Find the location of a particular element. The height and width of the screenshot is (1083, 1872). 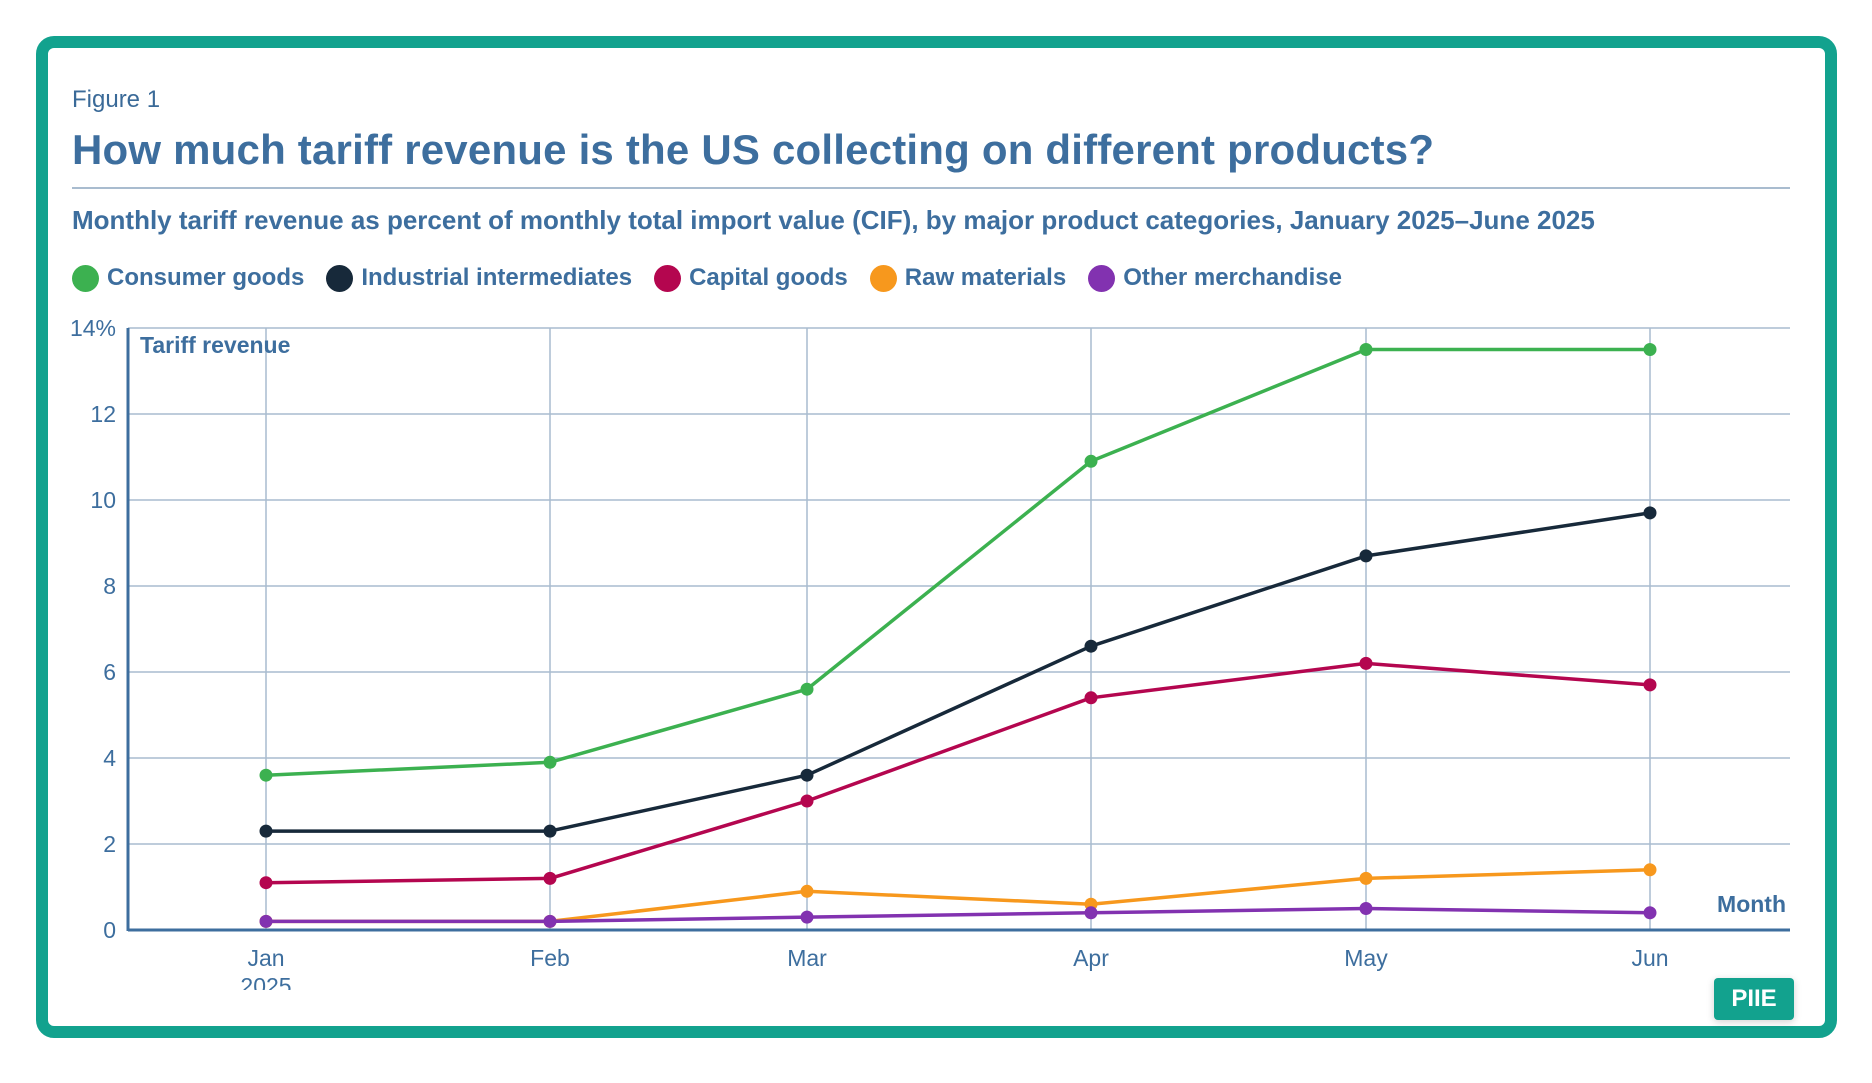

y-tick-label: 10 is located at coordinates (103, 500).